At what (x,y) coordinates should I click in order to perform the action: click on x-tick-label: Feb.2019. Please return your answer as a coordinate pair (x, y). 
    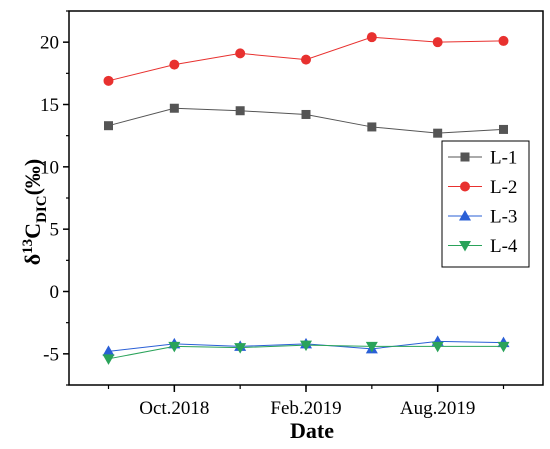
    Looking at the image, I should click on (305, 408).